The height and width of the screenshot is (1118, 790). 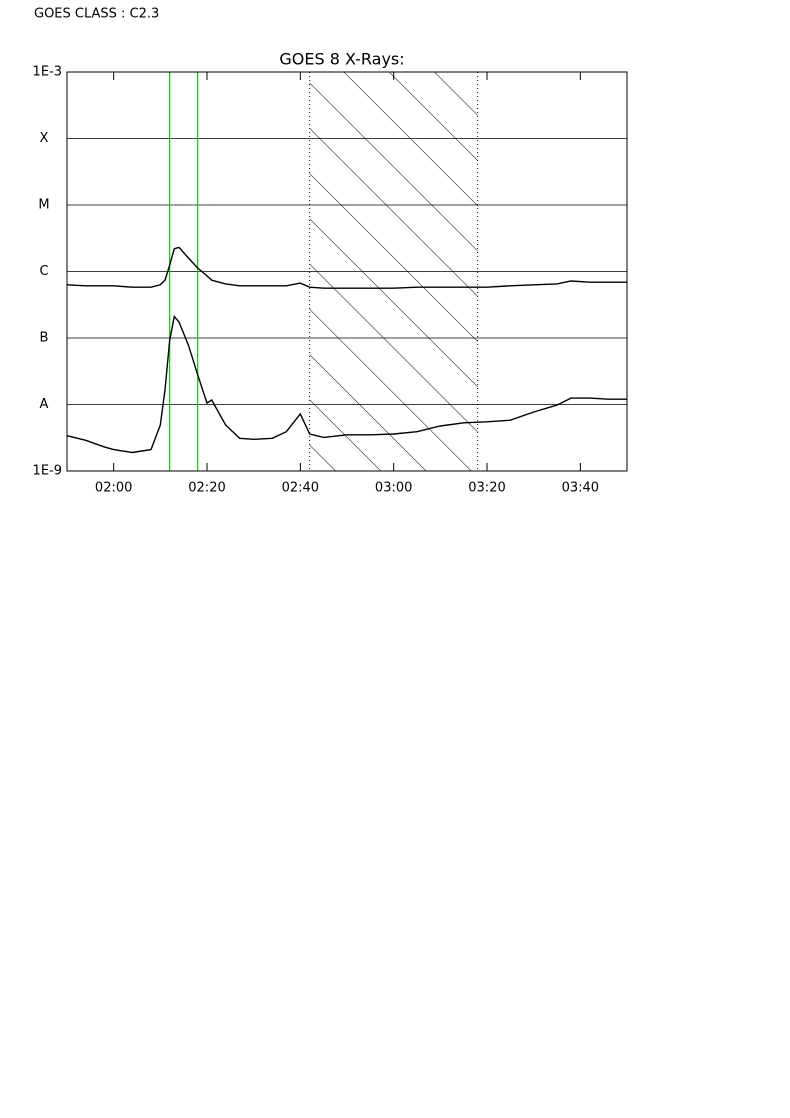 I want to click on y-tick-label: 1E-9, so click(x=47, y=471).